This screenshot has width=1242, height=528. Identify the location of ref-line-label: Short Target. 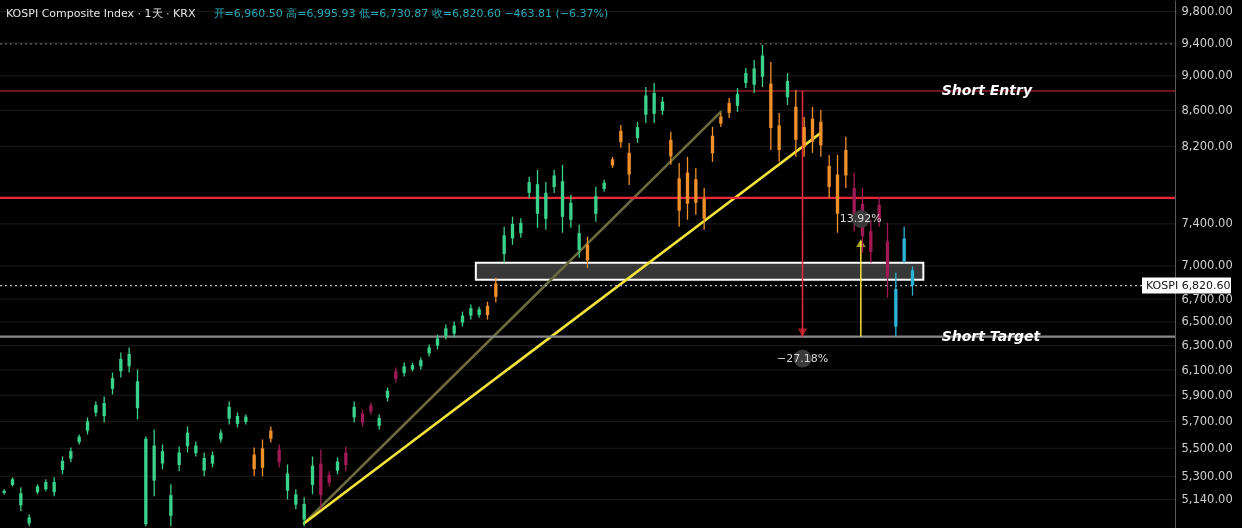
(991, 335).